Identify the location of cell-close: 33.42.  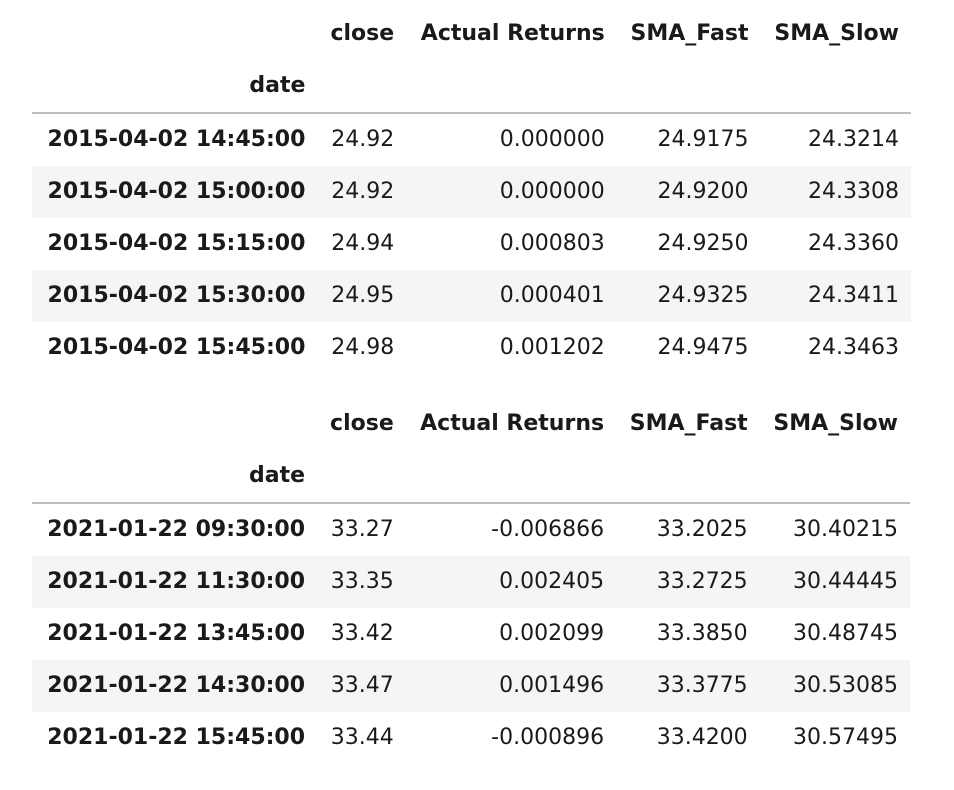
(362, 633).